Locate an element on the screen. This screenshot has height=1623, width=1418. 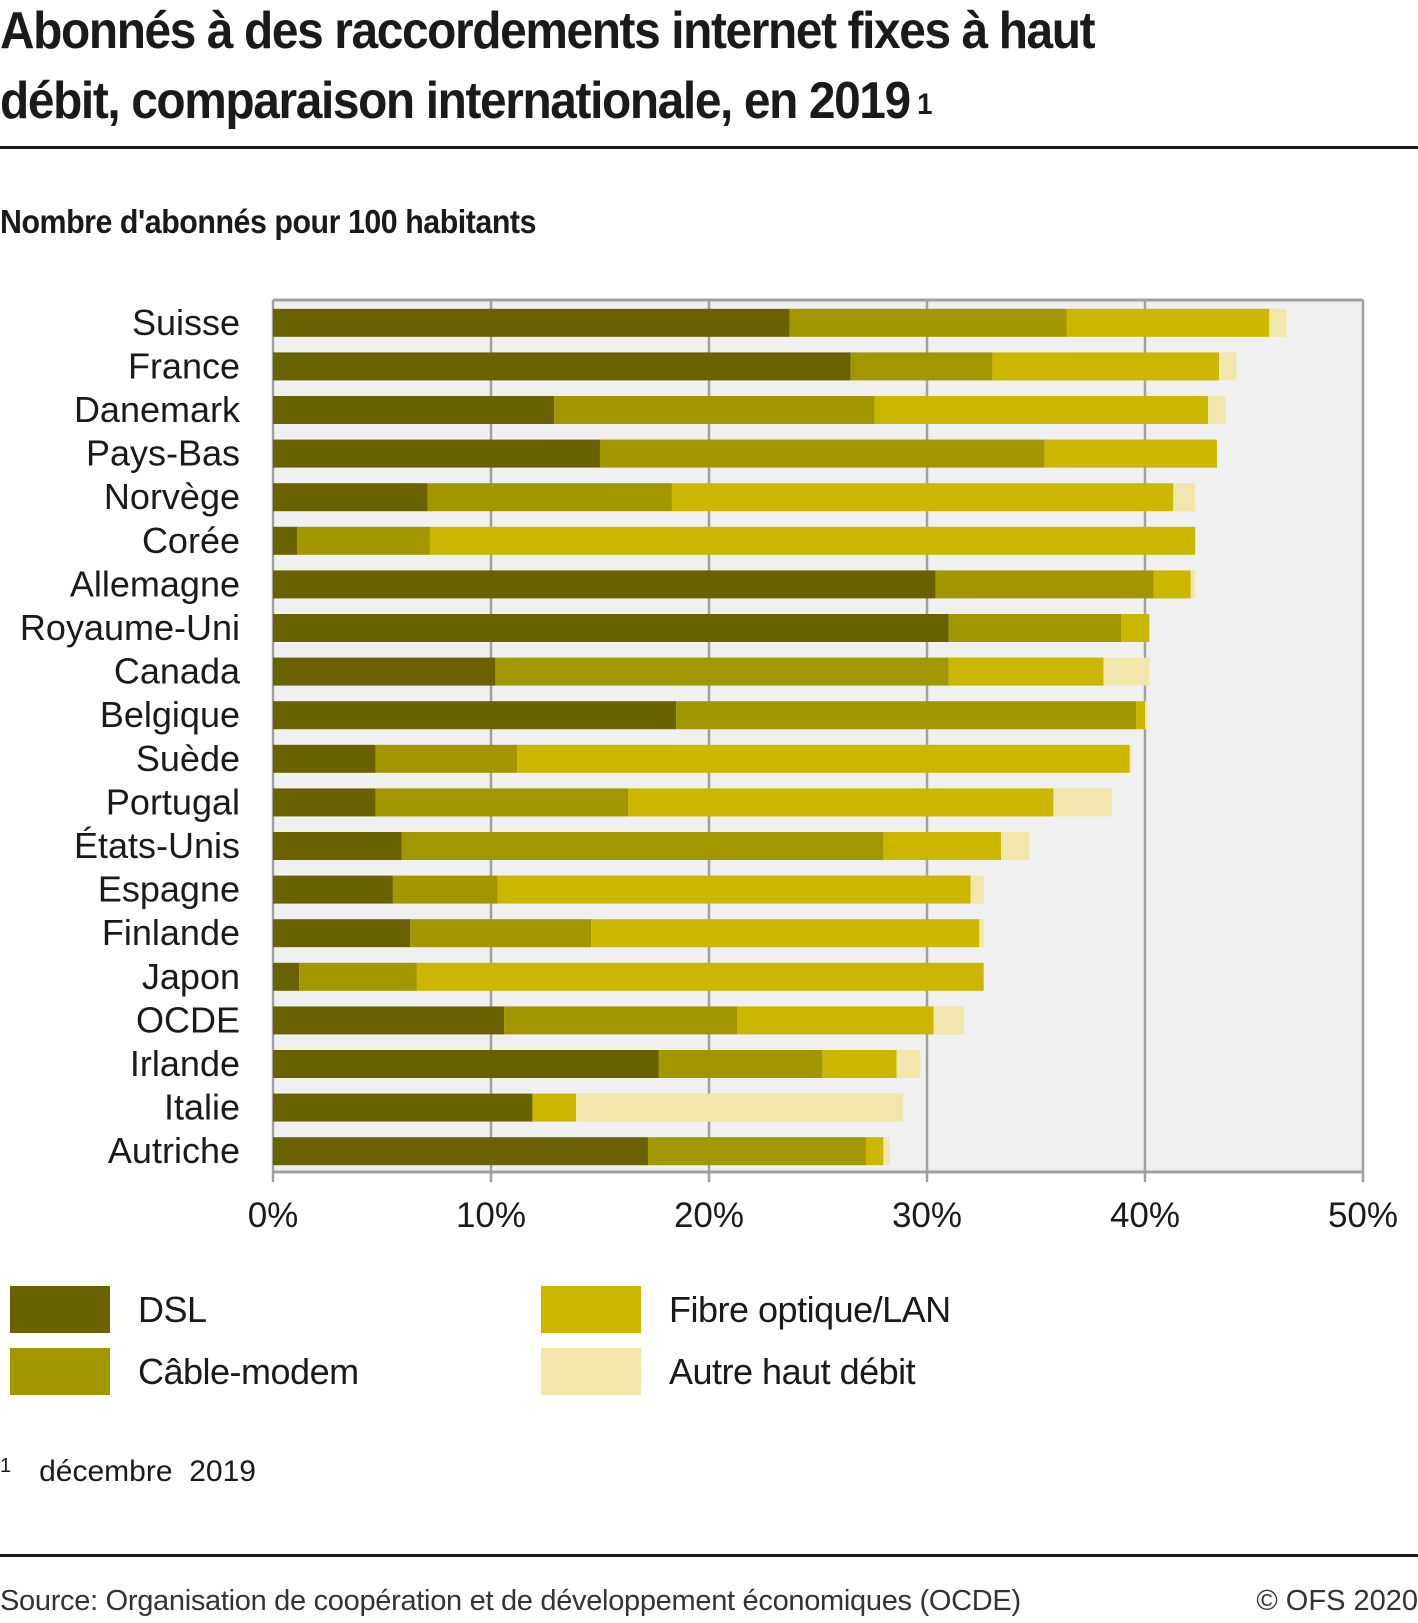
bar-japon-dsl is located at coordinates (286, 976).